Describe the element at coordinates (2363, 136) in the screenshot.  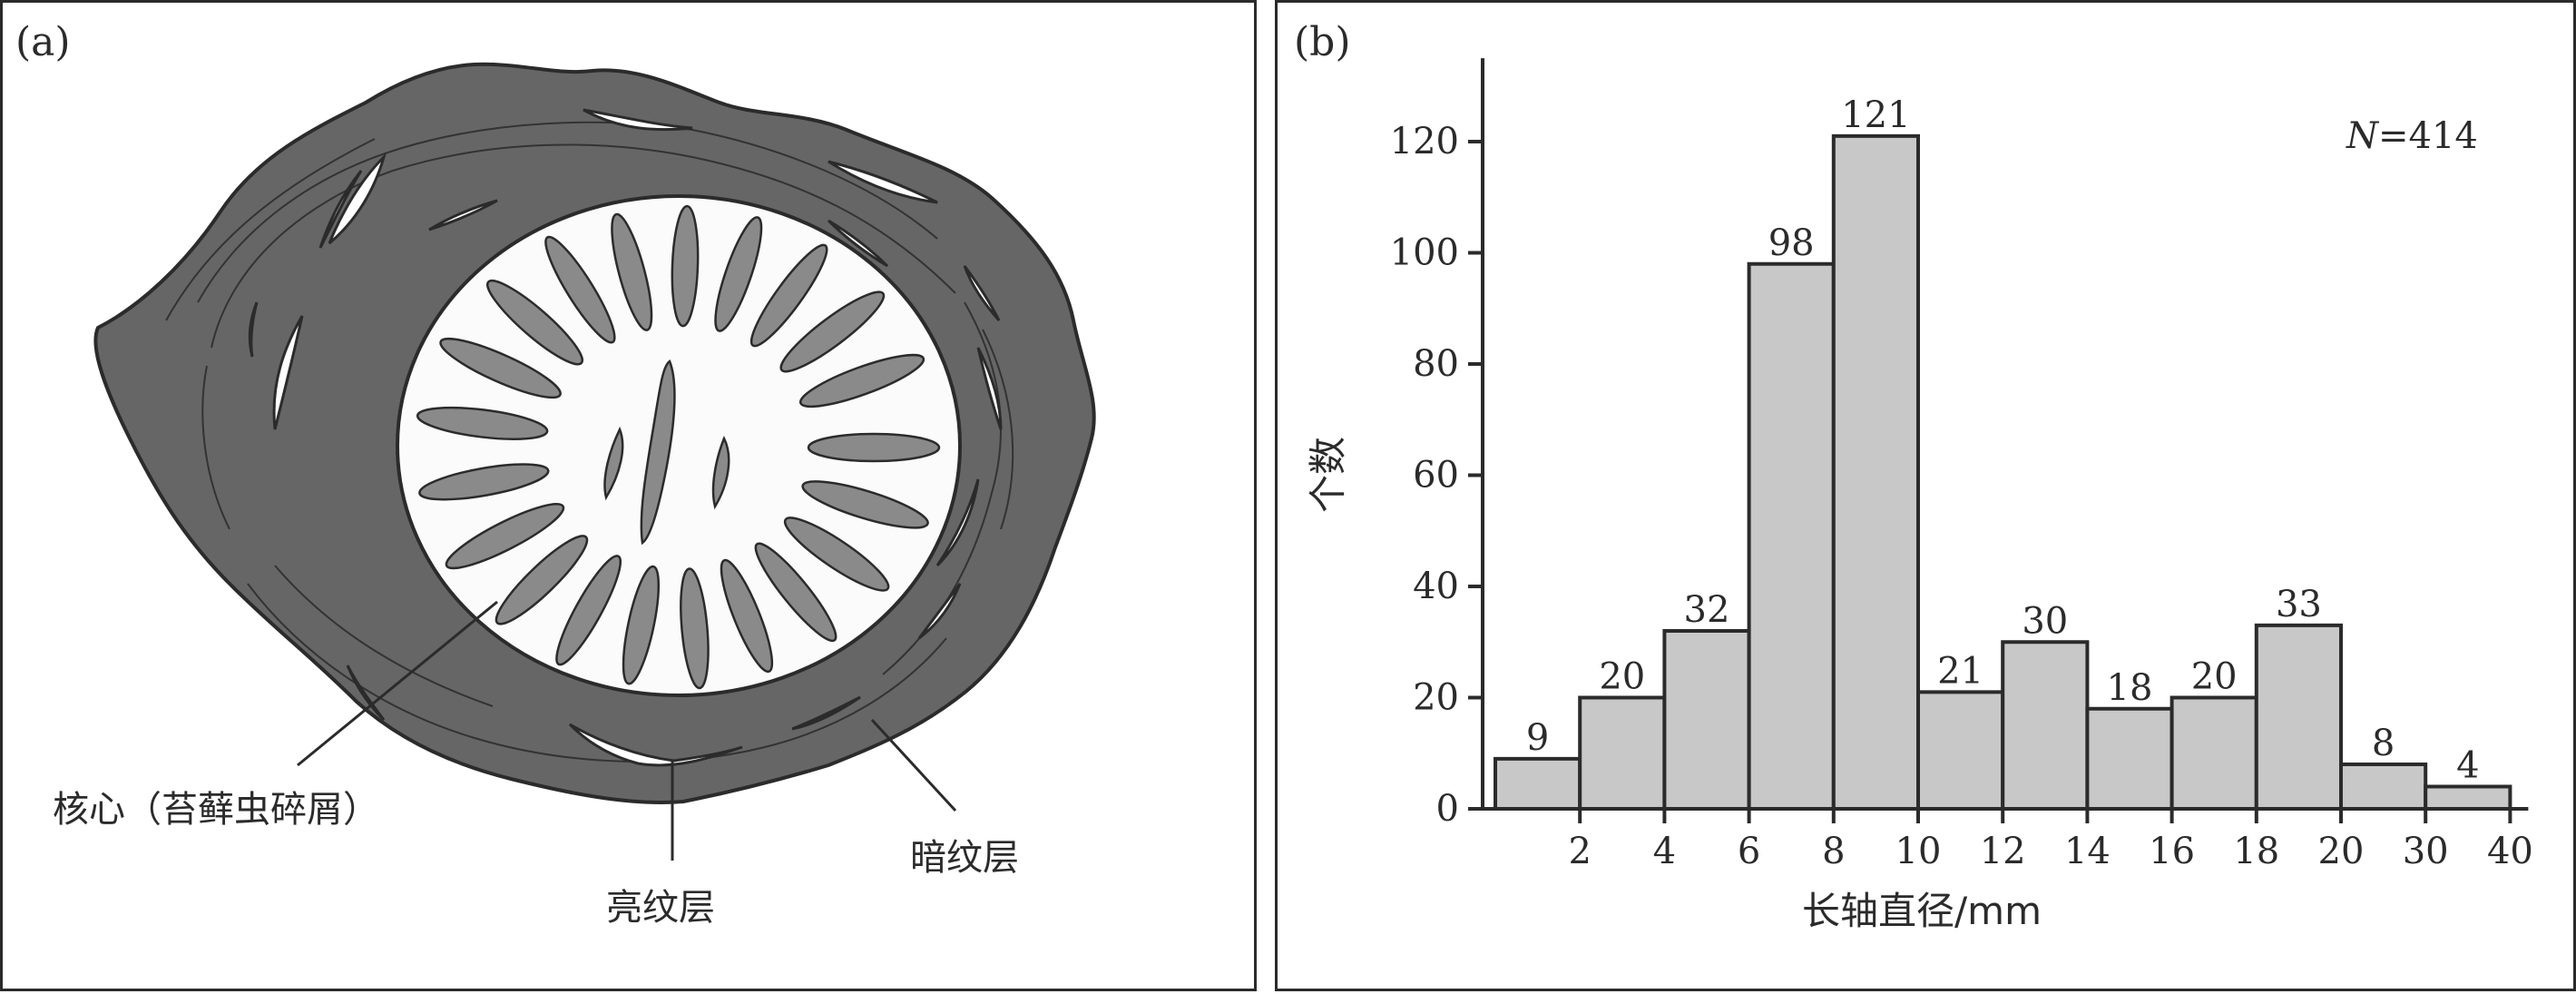
I see `sample-size-symbol: N` at that location.